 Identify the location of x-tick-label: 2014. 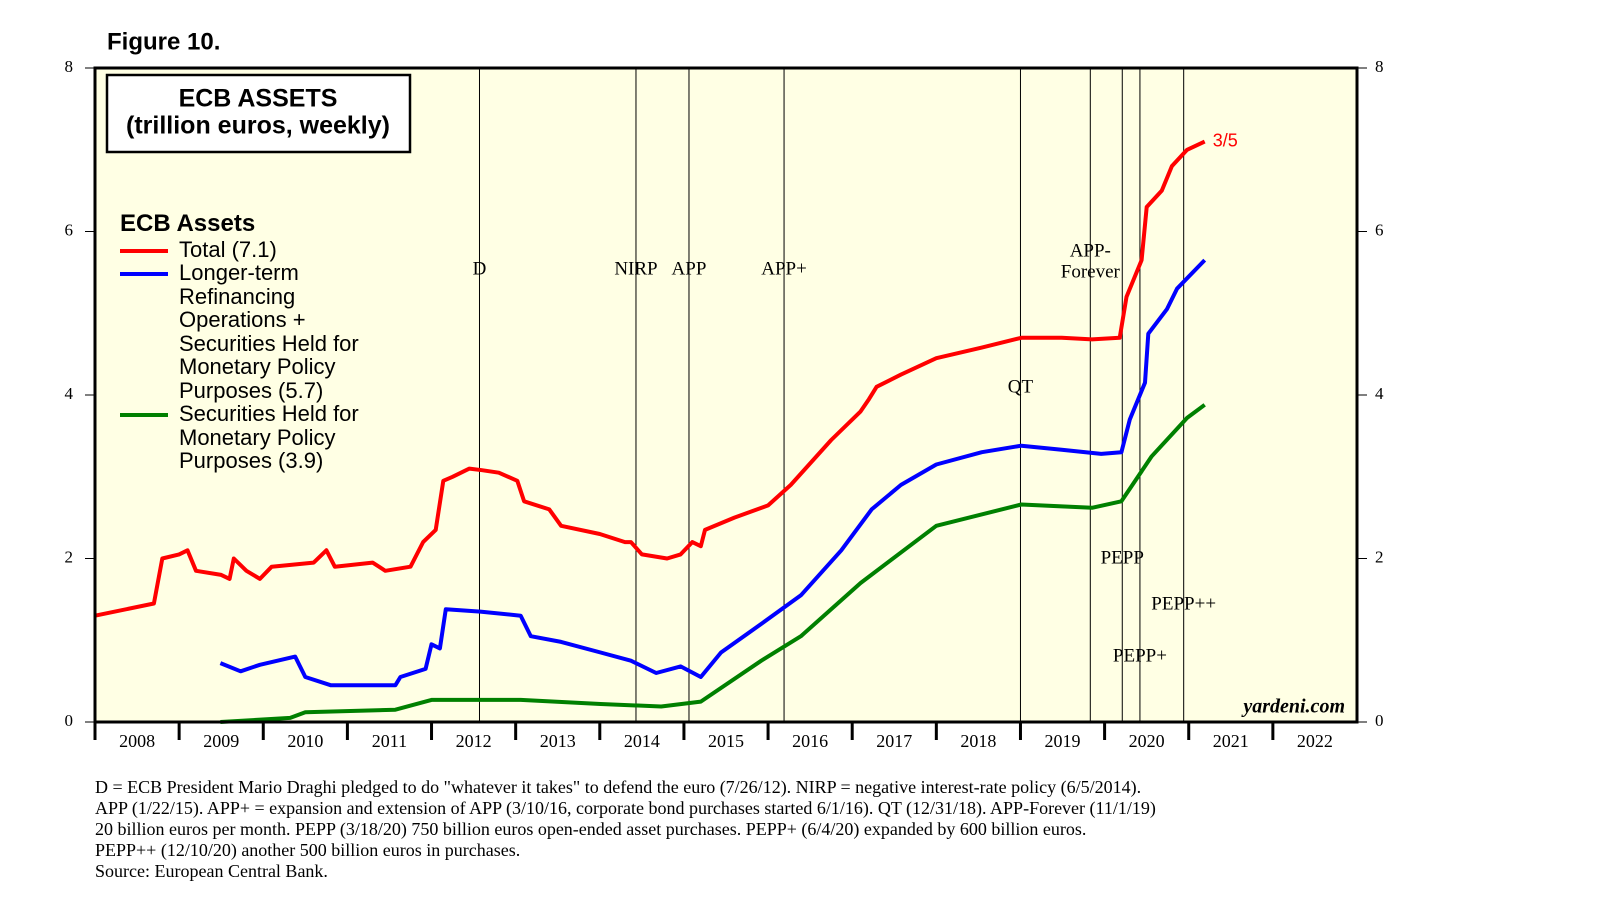
(642, 741).